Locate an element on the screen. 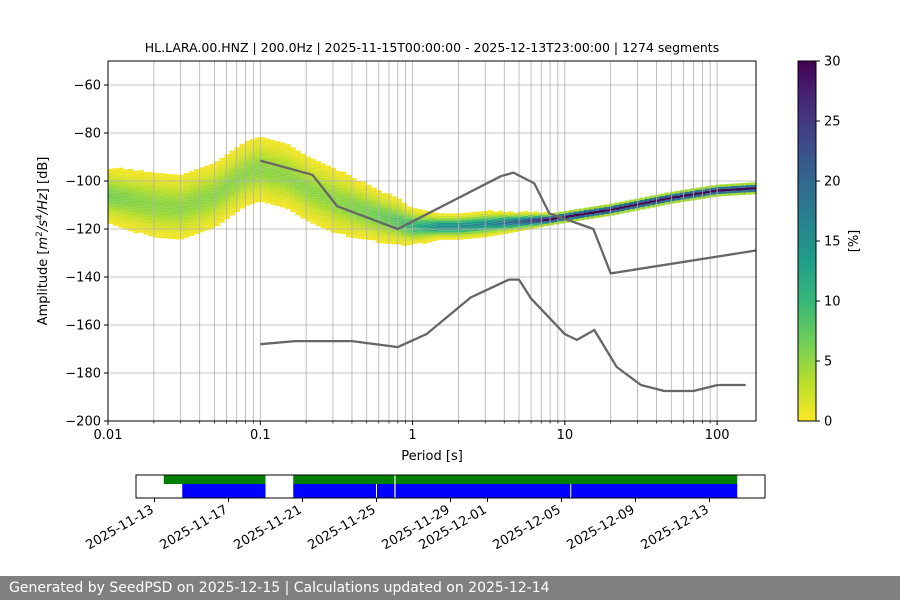  colorbar-tick-label: 0 is located at coordinates (828, 422).